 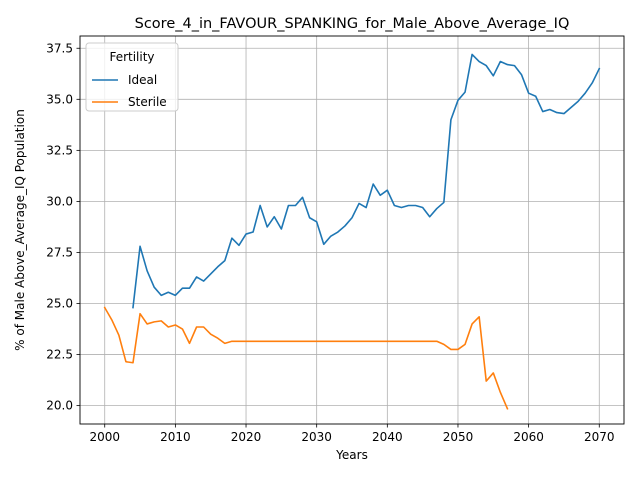 I want to click on x-axis: 2000 2010 2020 2030 2040 2050 2060 2070, so click(x=352, y=434).